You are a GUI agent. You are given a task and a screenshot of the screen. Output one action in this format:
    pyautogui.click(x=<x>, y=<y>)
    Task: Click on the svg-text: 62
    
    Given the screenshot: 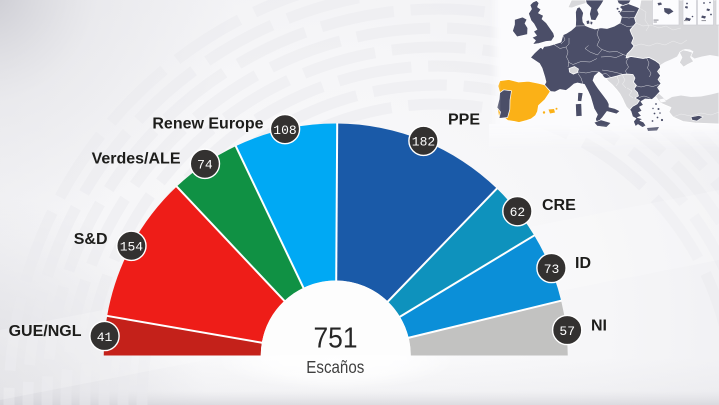 What is the action you would take?
    pyautogui.click(x=518, y=212)
    